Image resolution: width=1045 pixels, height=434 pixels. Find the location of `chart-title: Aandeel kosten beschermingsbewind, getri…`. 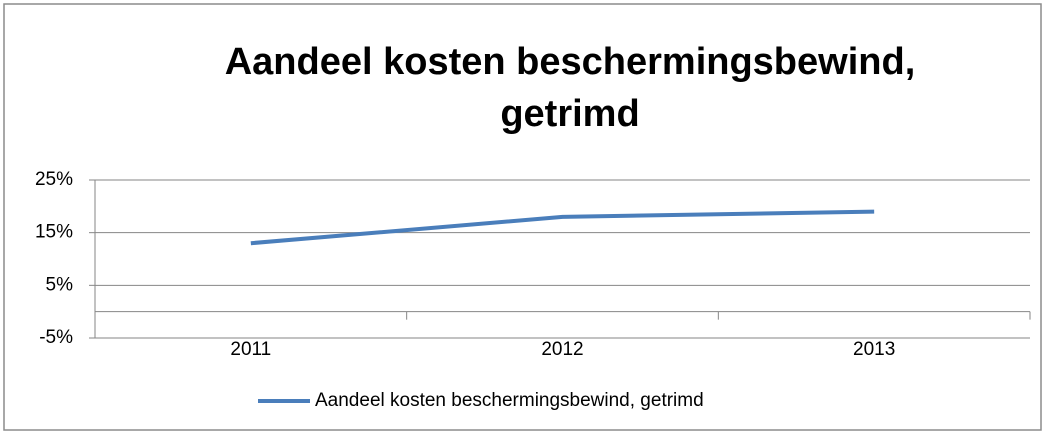

chart-title: Aandeel kosten beschermingsbewind, getri… is located at coordinates (570, 88).